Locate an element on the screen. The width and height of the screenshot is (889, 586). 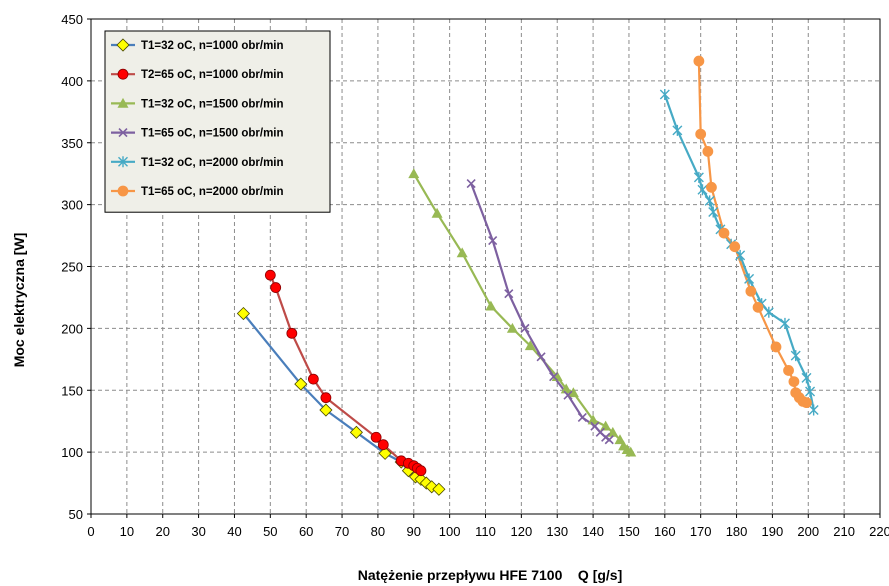
legend-label: T2=65 oC, n=1000 obr/min is located at coordinates (212, 75).